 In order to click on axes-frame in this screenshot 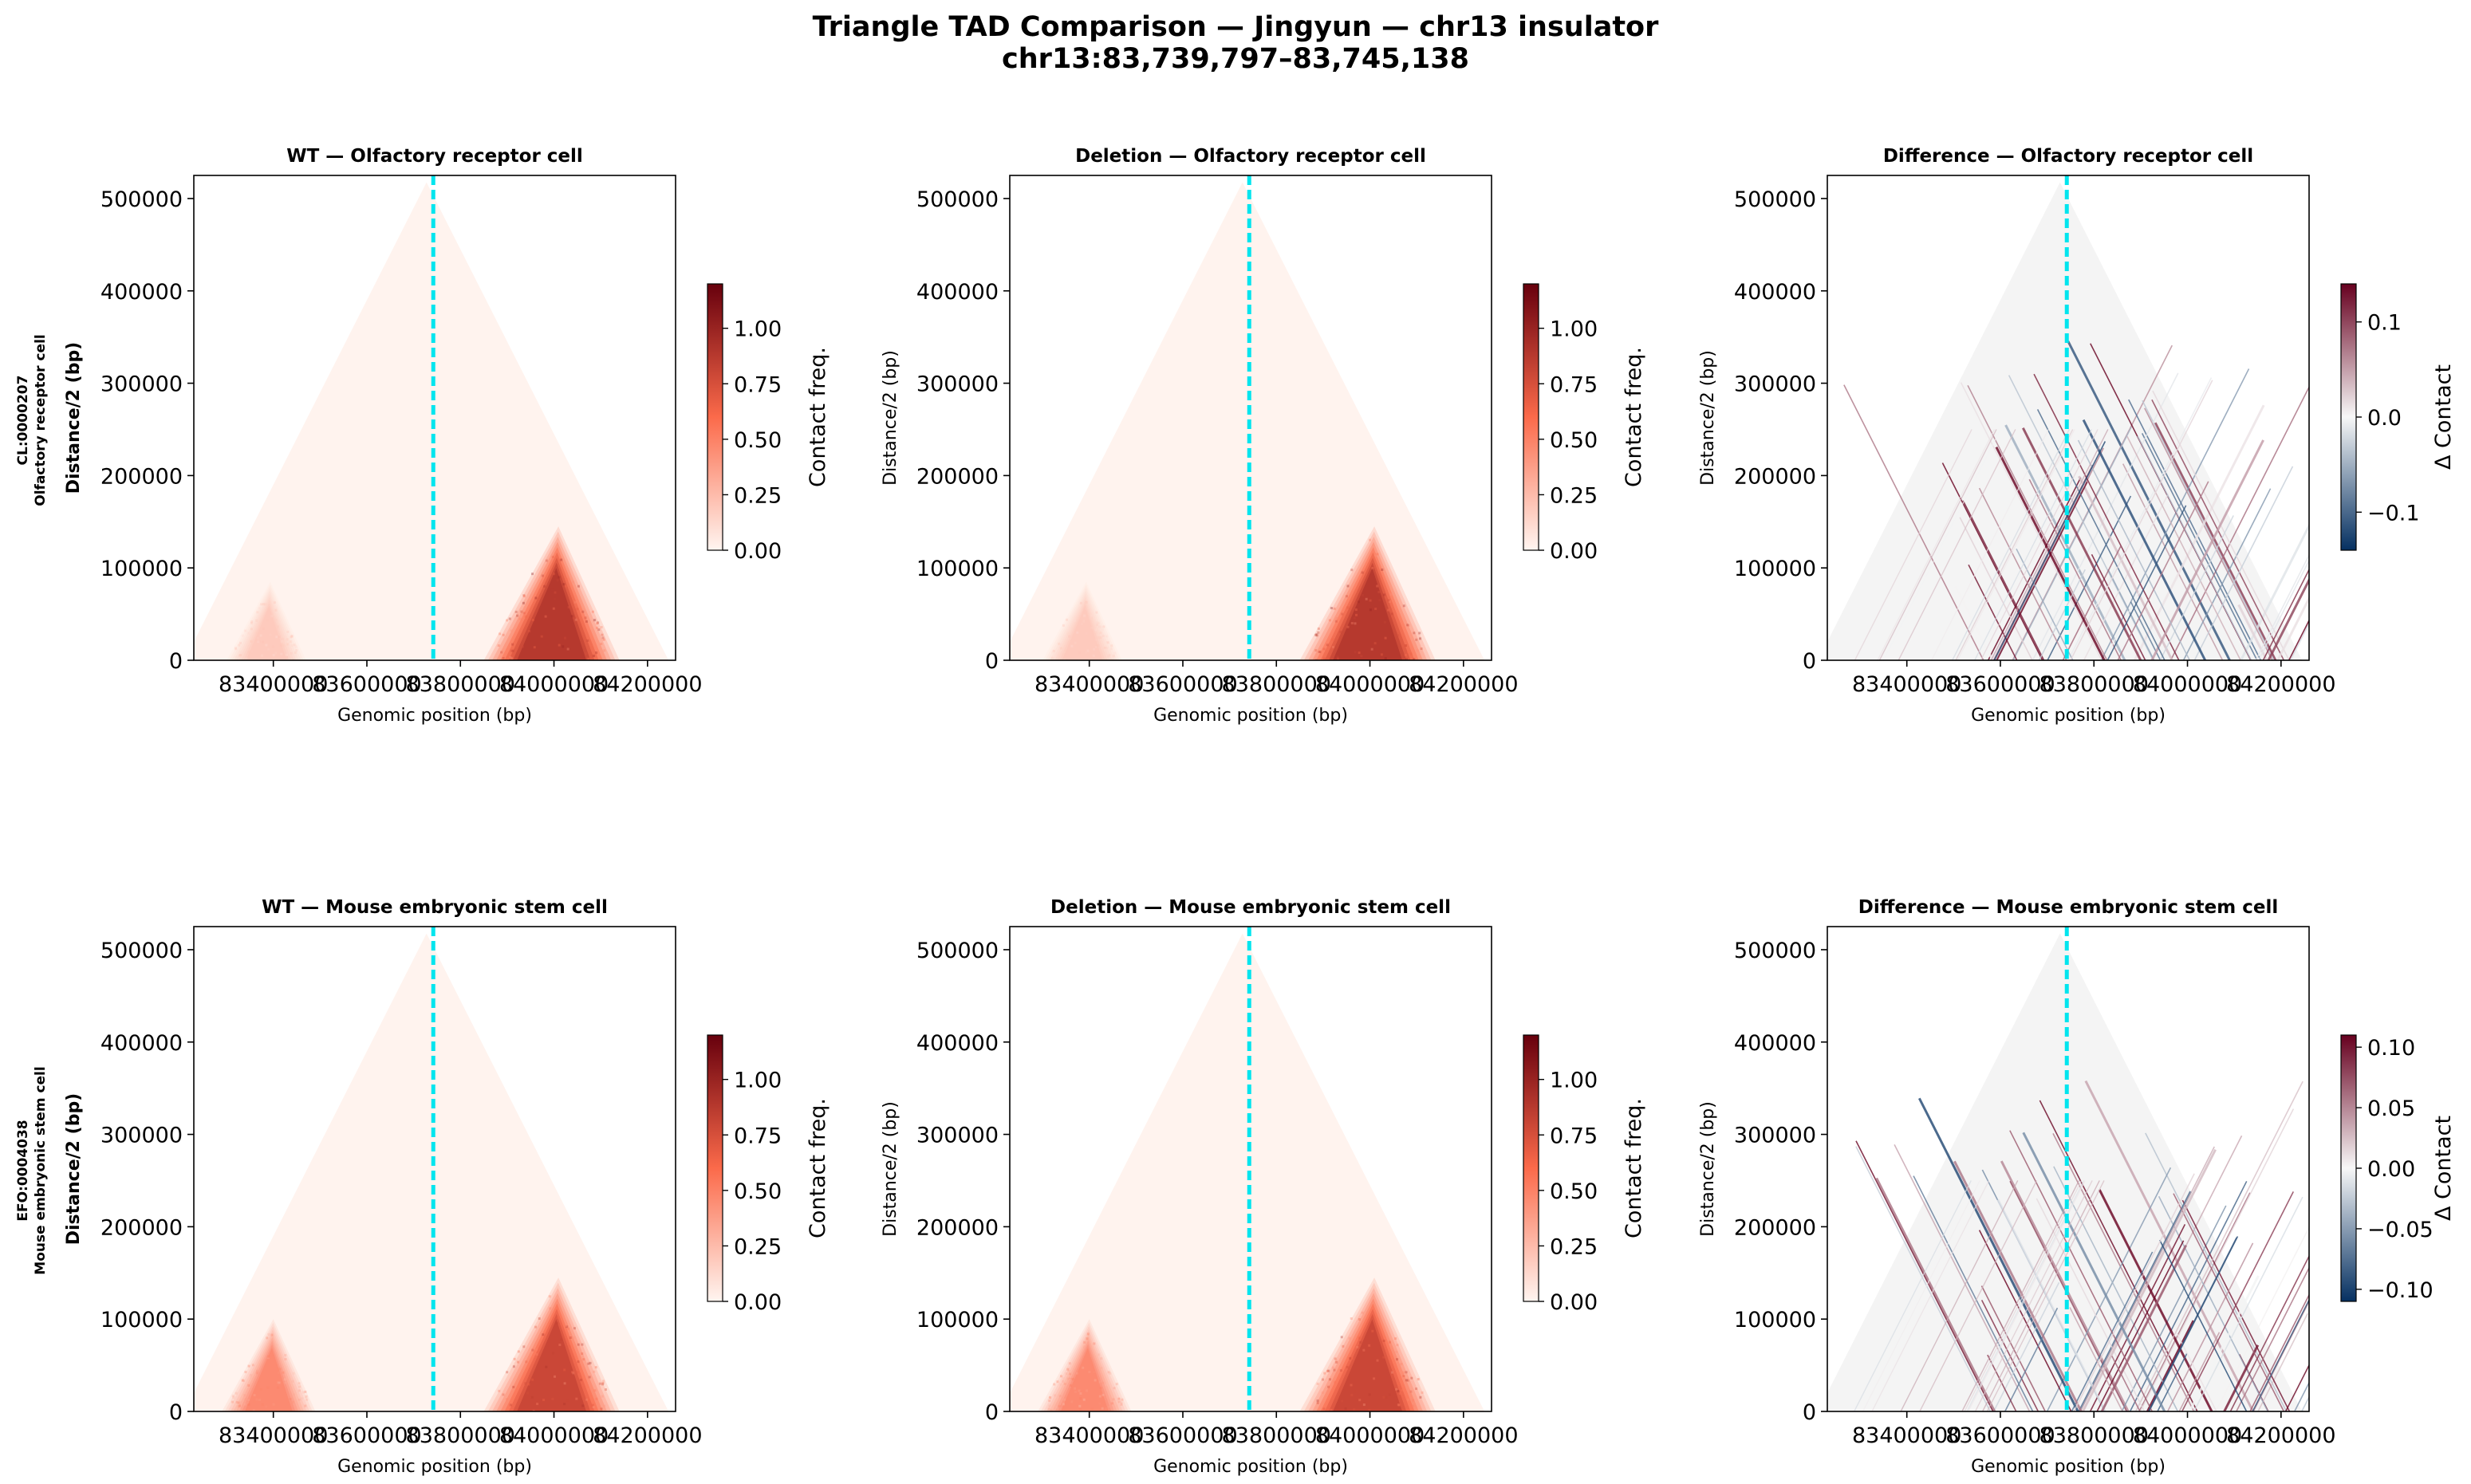, I will do `click(1250, 1169)`.